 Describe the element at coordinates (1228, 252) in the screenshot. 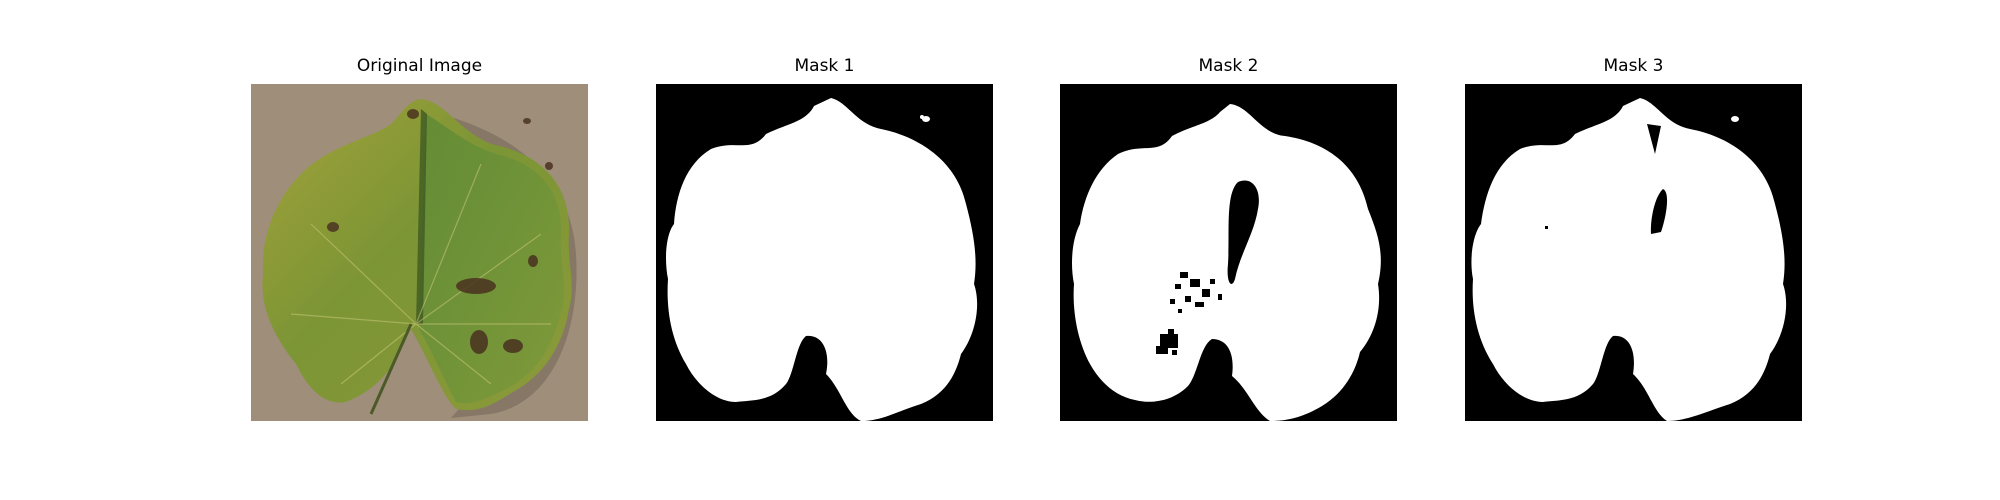

I see `mask-2-image` at that location.